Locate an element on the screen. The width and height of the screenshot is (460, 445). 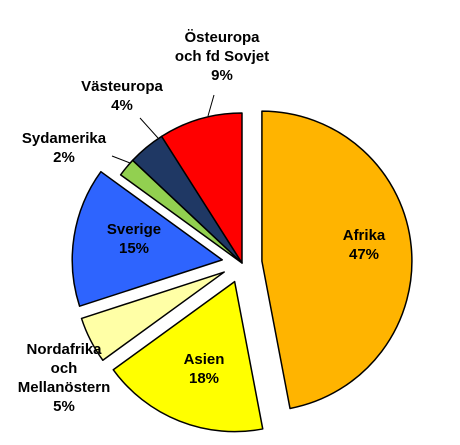
pie-slice-sverige is located at coordinates (147, 238).